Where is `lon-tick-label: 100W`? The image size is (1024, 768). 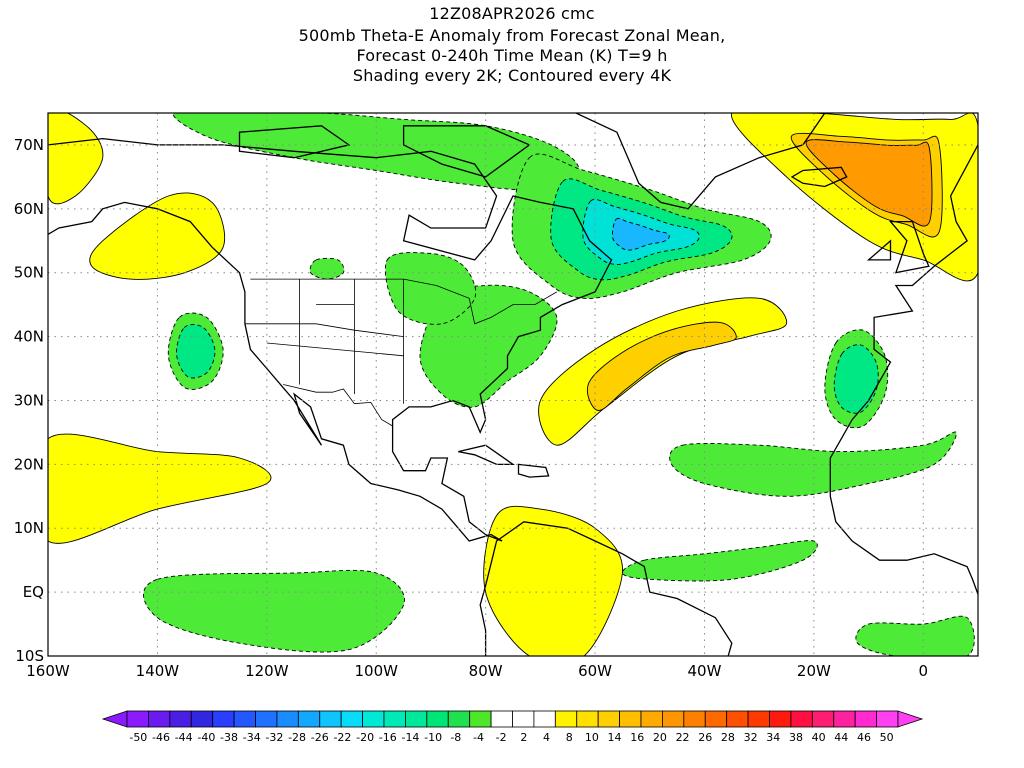 lon-tick-label: 100W is located at coordinates (377, 671).